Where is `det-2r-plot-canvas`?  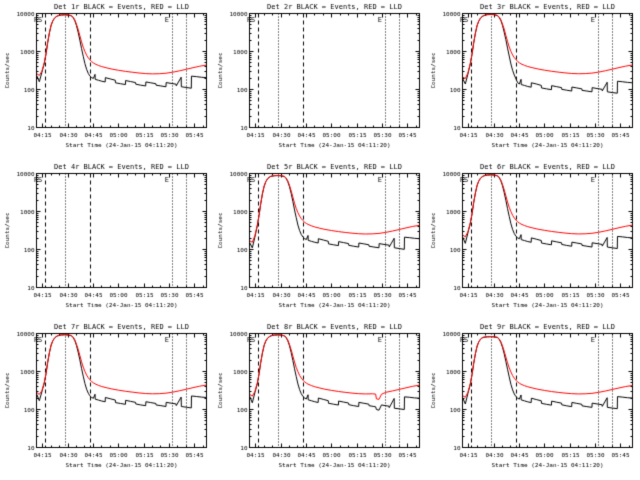
det-2r-plot-canvas is located at coordinates (319, 80).